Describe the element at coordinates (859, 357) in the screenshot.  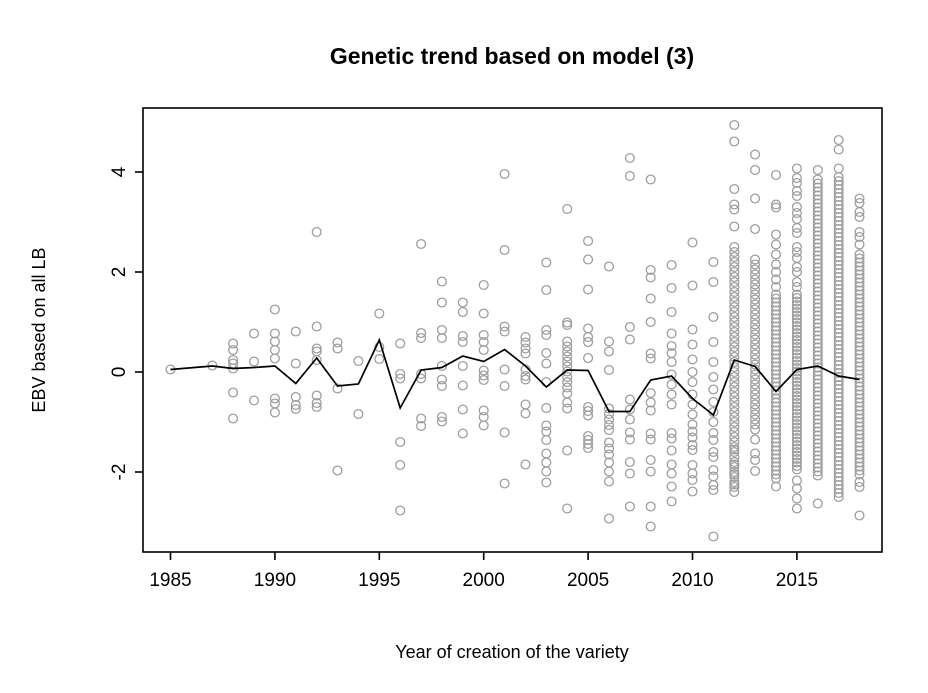
I see `points-year-2018` at that location.